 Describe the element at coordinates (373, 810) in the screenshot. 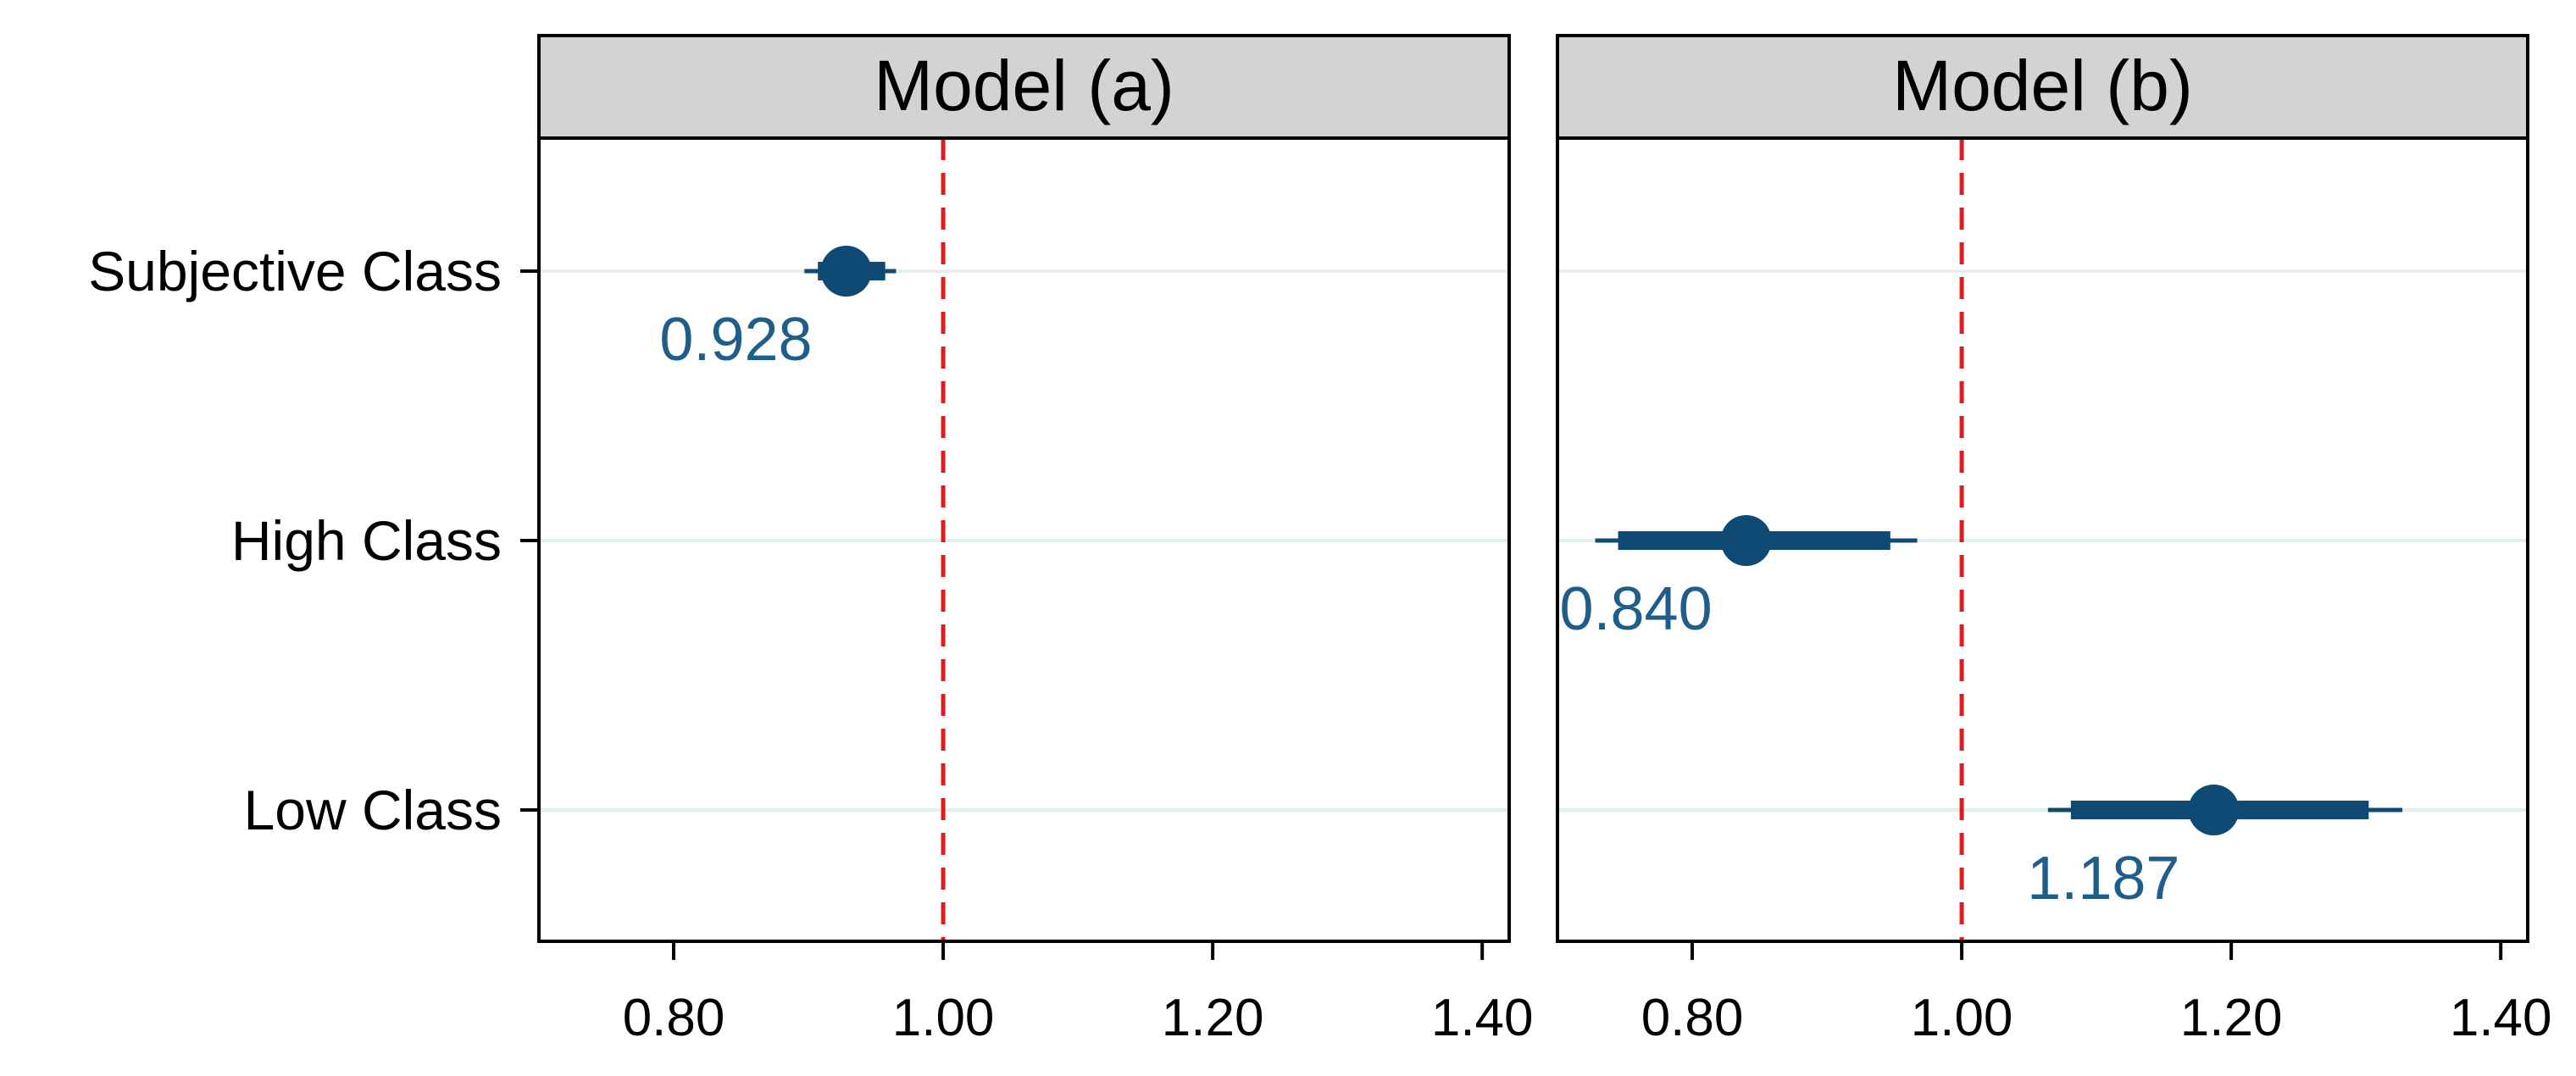

I see `row-label: Low Class` at that location.